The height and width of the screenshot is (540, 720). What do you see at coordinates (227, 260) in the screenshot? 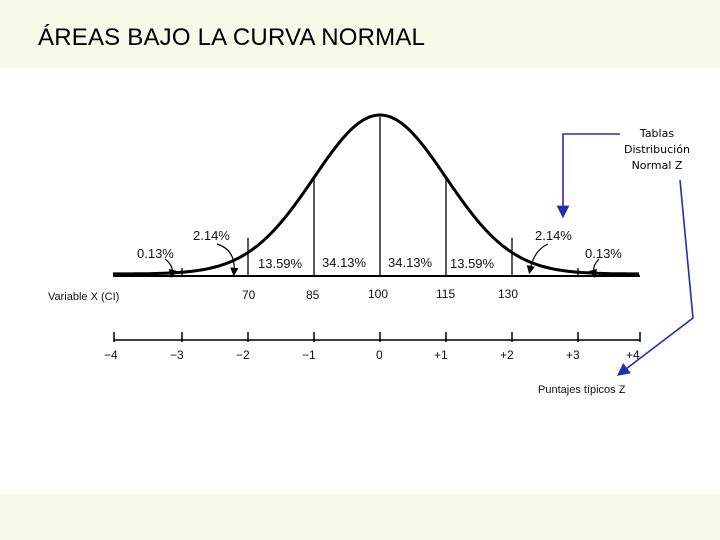
I see `pointer-arrow-left-band2` at bounding box center [227, 260].